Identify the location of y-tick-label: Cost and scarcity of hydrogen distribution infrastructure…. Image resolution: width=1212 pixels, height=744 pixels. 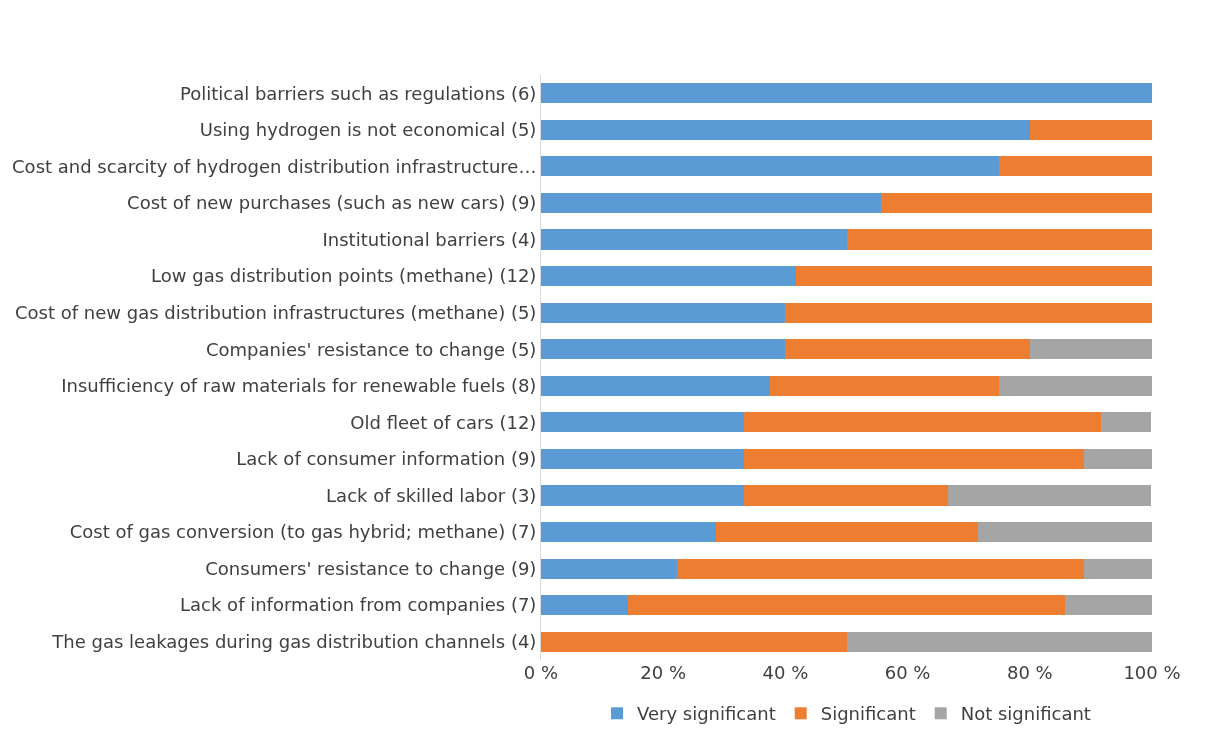
(274, 166).